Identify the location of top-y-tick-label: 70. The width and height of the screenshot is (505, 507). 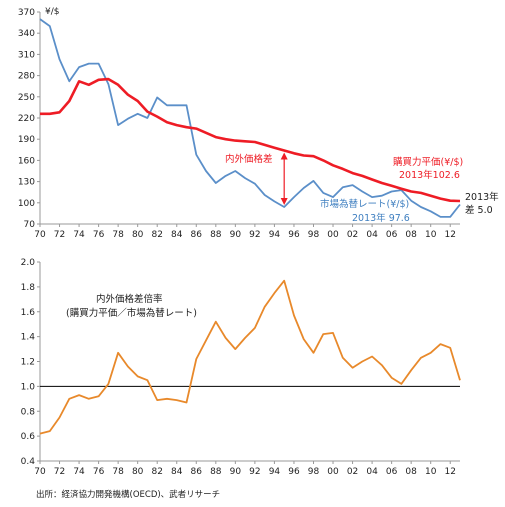
(30, 225).